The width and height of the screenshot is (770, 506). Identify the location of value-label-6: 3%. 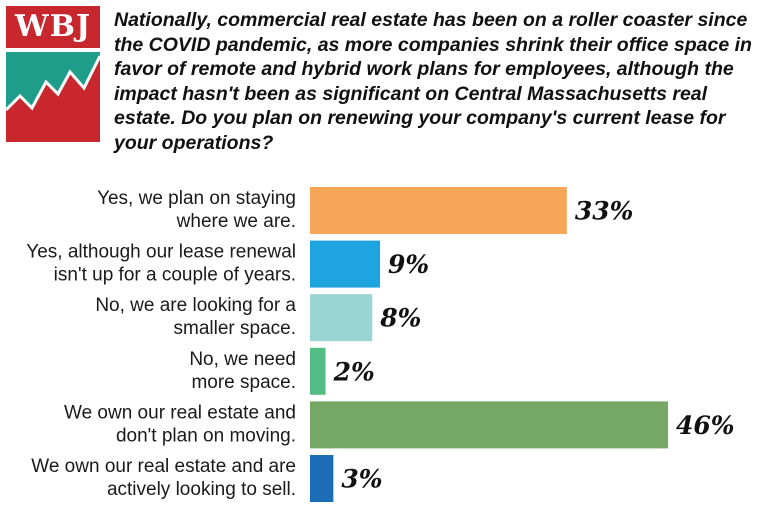
(361, 479).